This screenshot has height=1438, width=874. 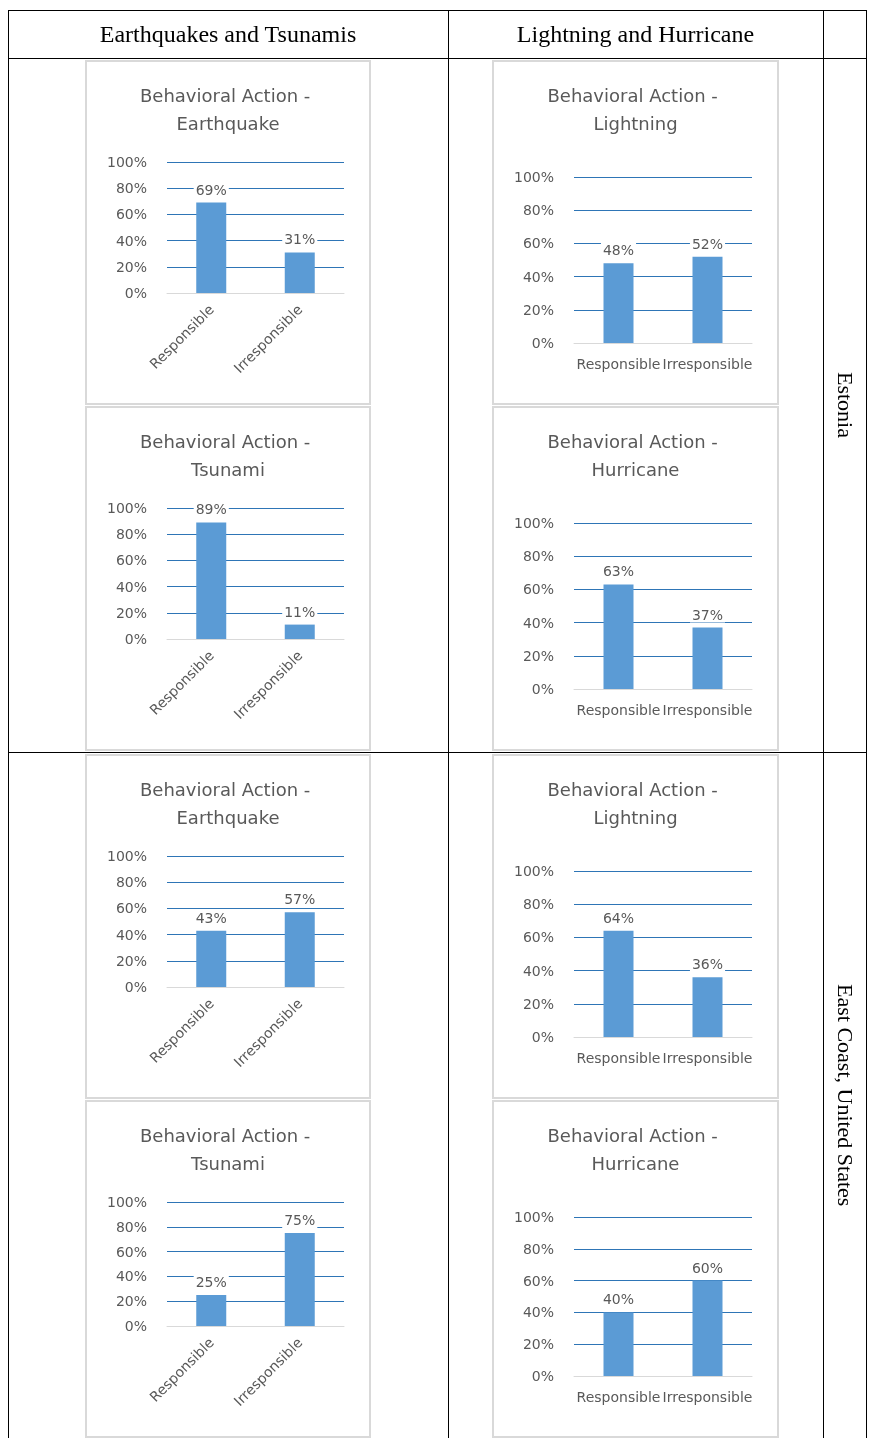 I want to click on data-label: 36%, so click(x=707, y=964).